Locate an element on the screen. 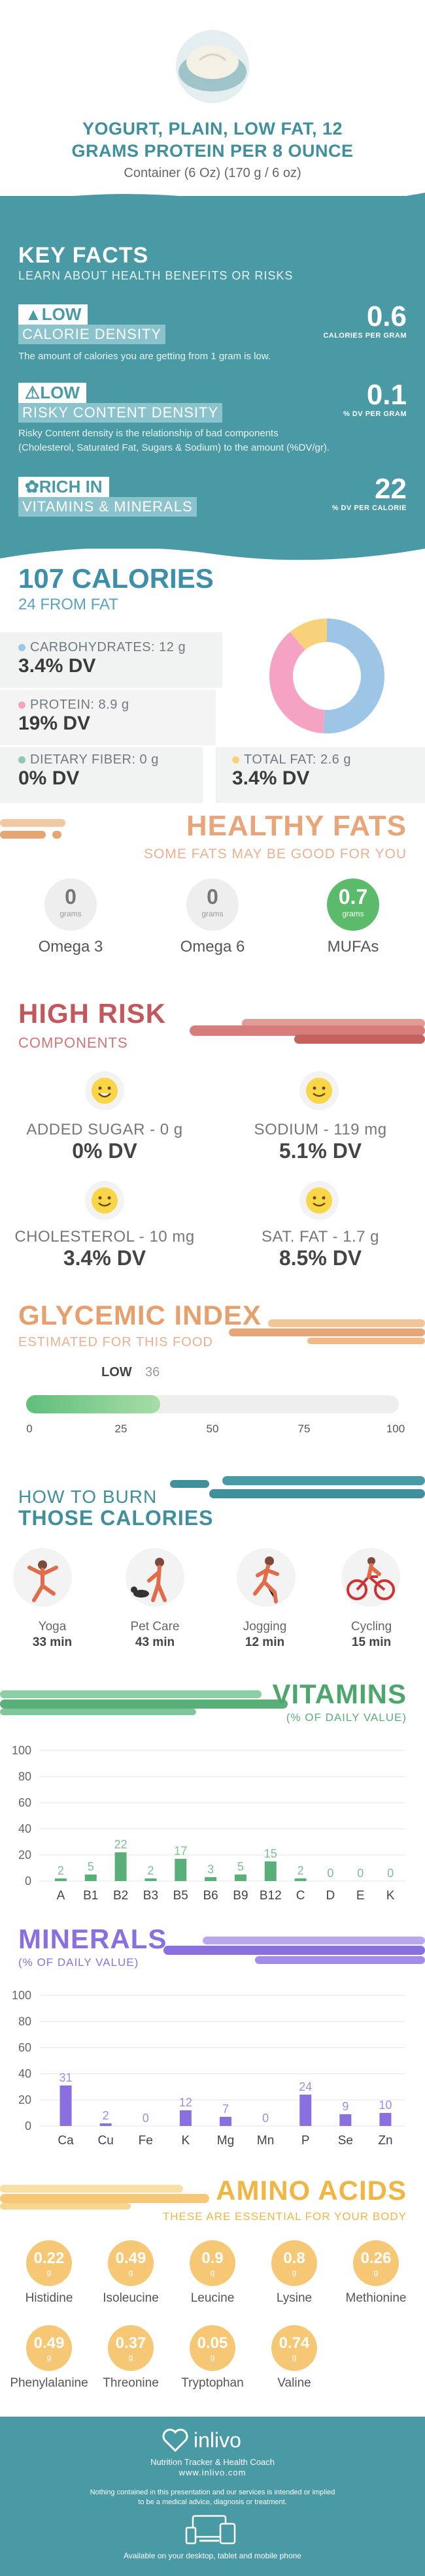 The width and height of the screenshot is (425, 2576). fat-dot is located at coordinates (235, 760).